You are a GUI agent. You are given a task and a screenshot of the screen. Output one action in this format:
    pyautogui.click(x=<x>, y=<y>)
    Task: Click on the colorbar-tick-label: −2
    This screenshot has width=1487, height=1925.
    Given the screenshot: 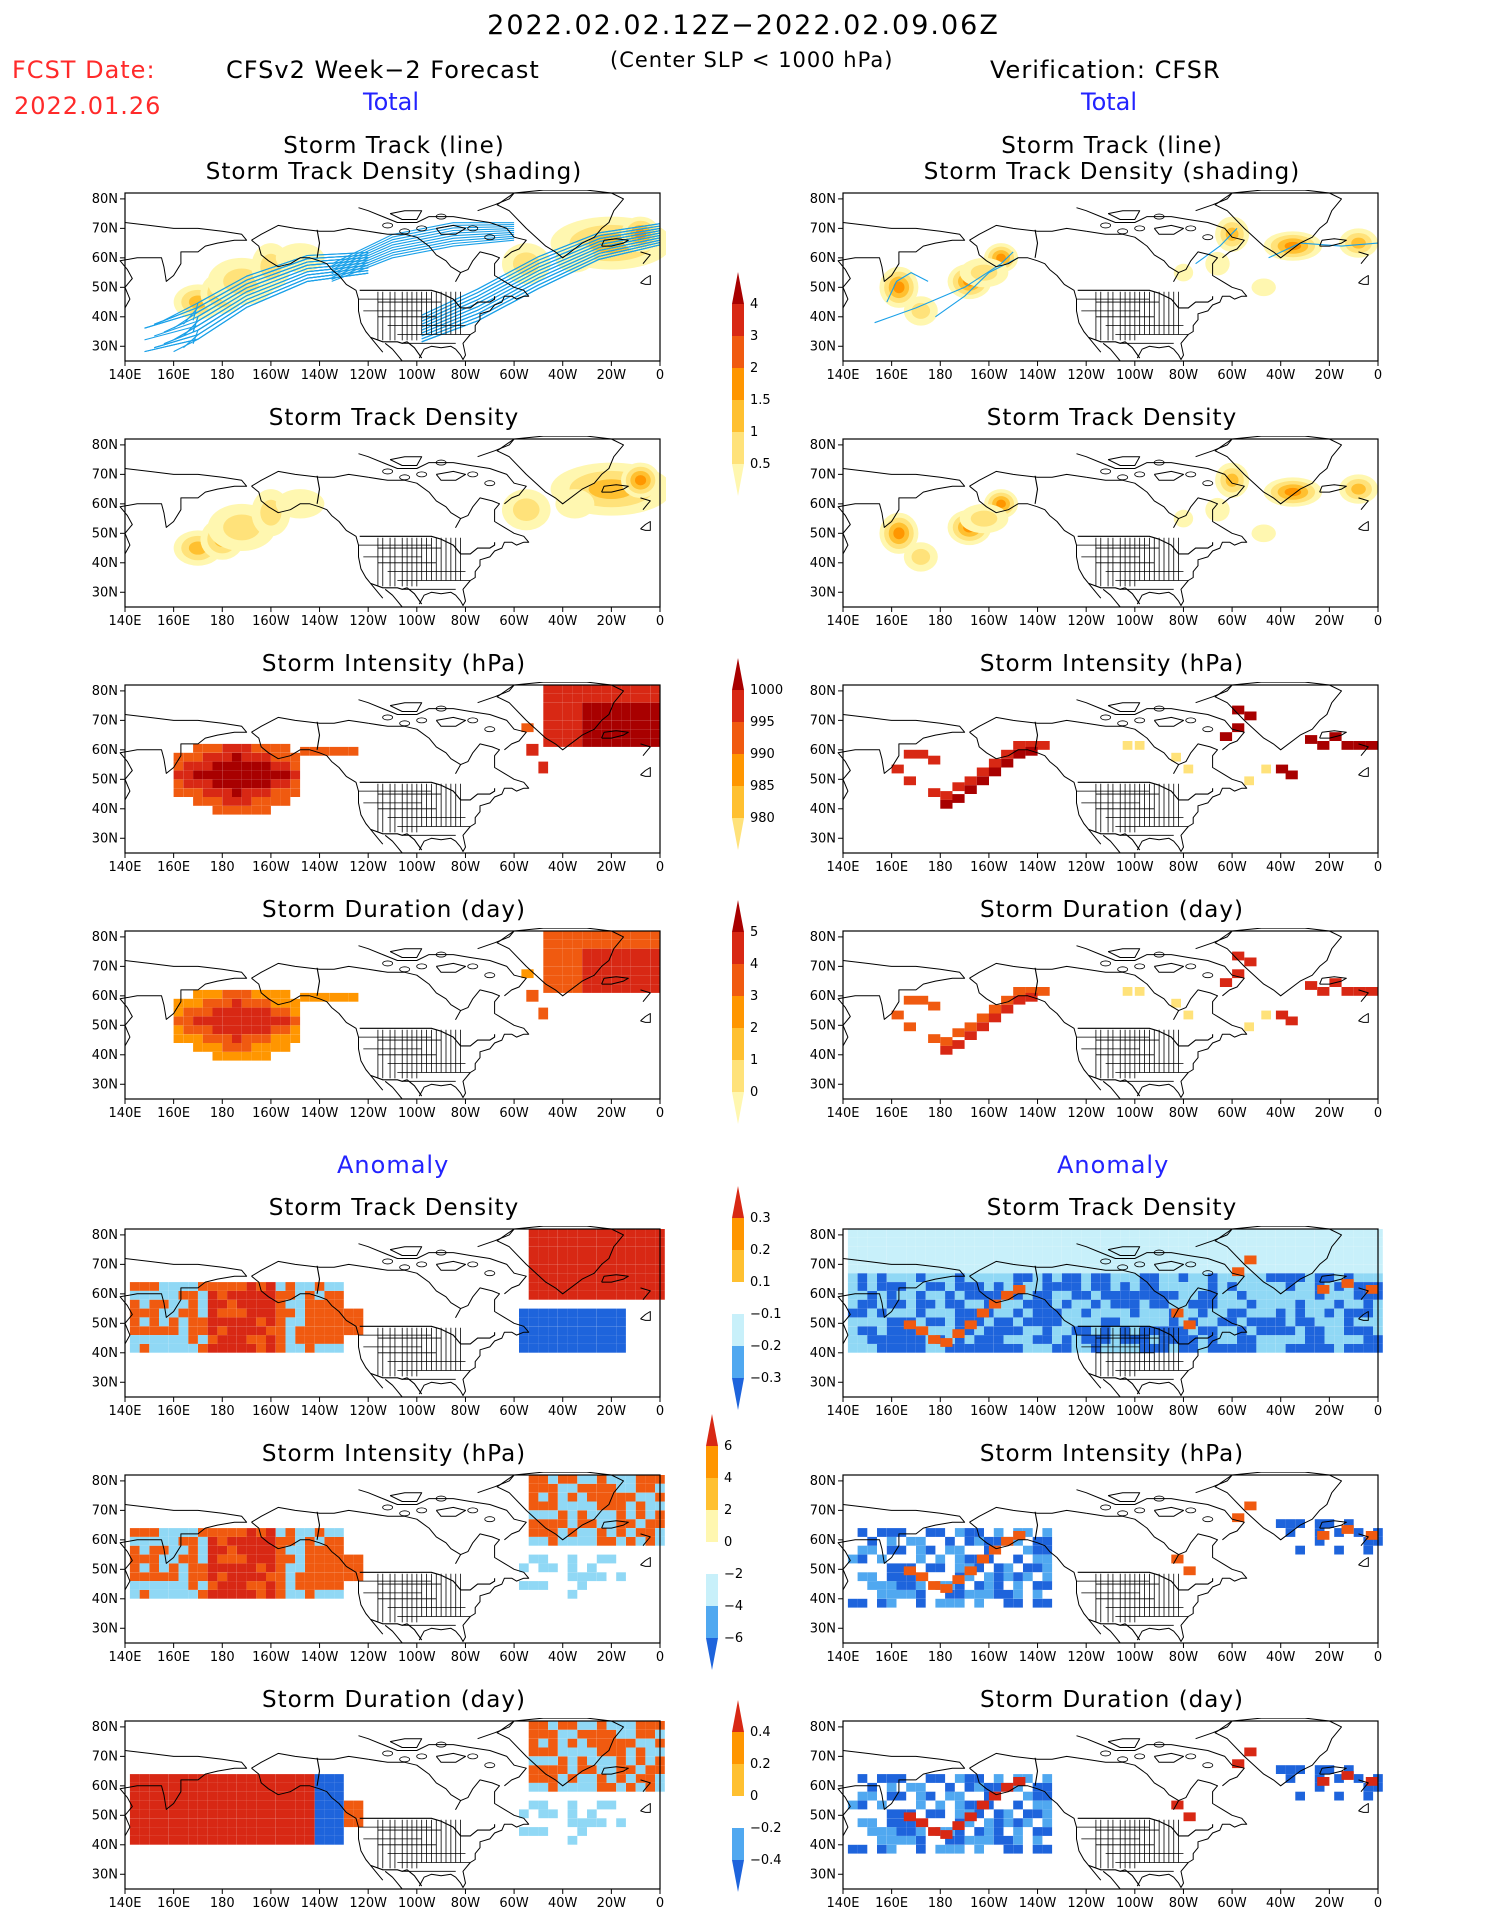 What is the action you would take?
    pyautogui.click(x=733, y=1574)
    